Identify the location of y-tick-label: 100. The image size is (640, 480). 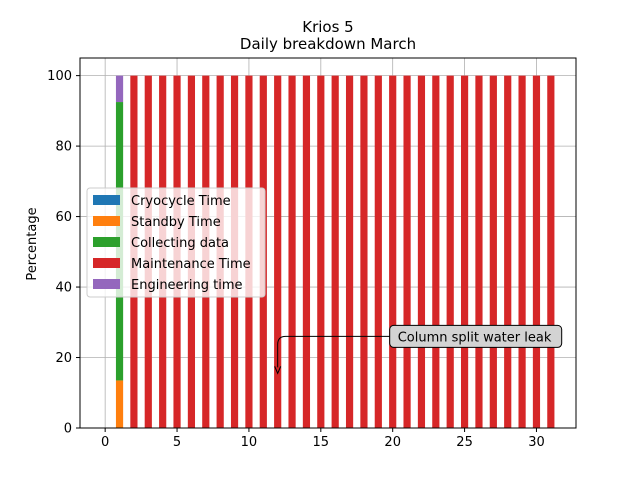
(59, 76).